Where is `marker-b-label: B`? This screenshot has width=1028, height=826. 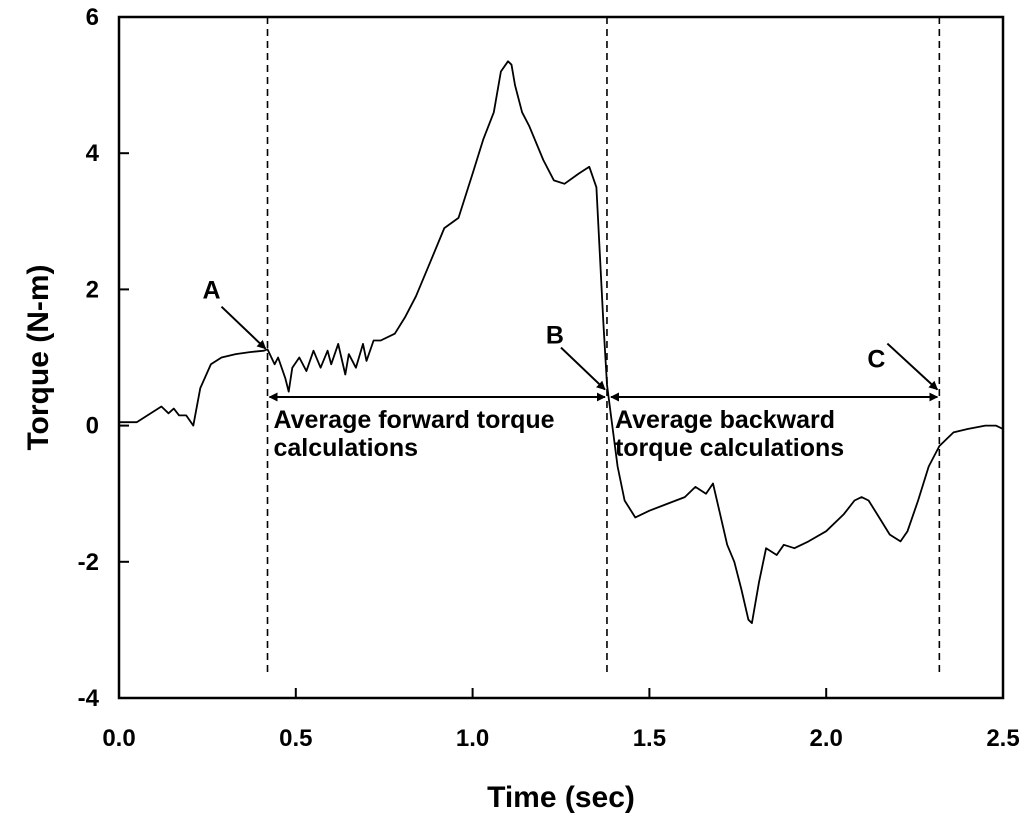
marker-b-label: B is located at coordinates (555, 336).